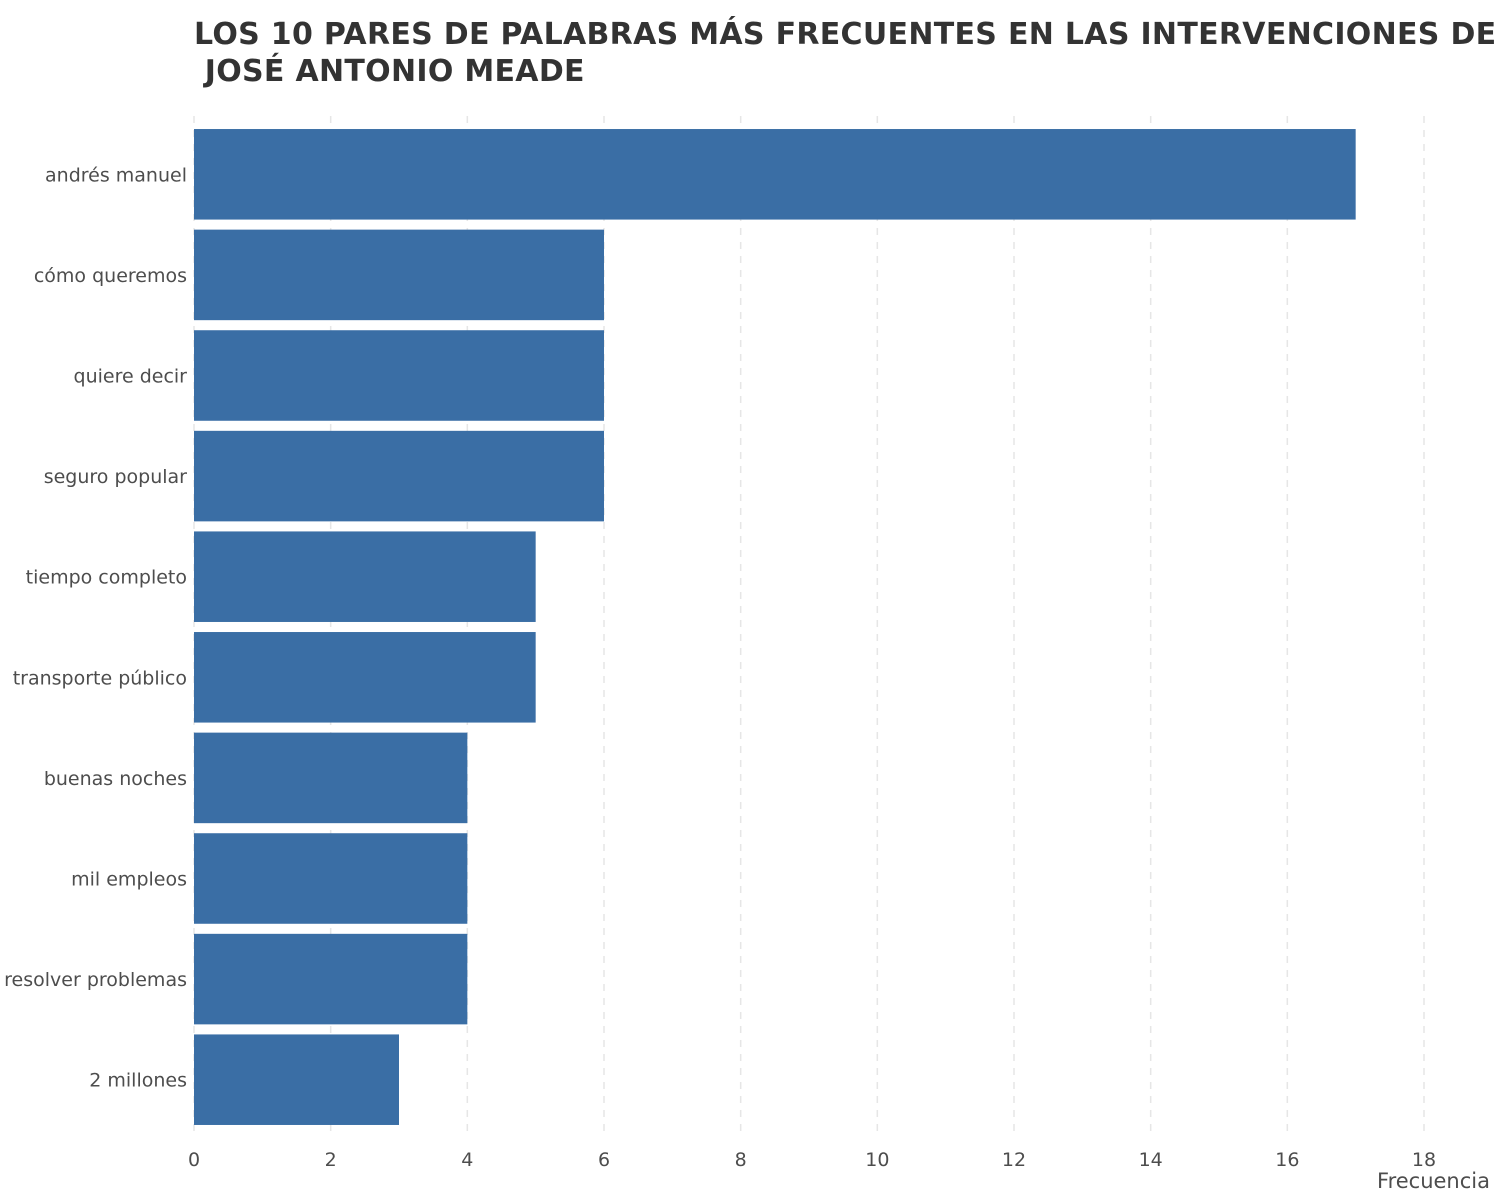  Describe the element at coordinates (741, 1160) in the screenshot. I see `x-tick-label: 8` at that location.